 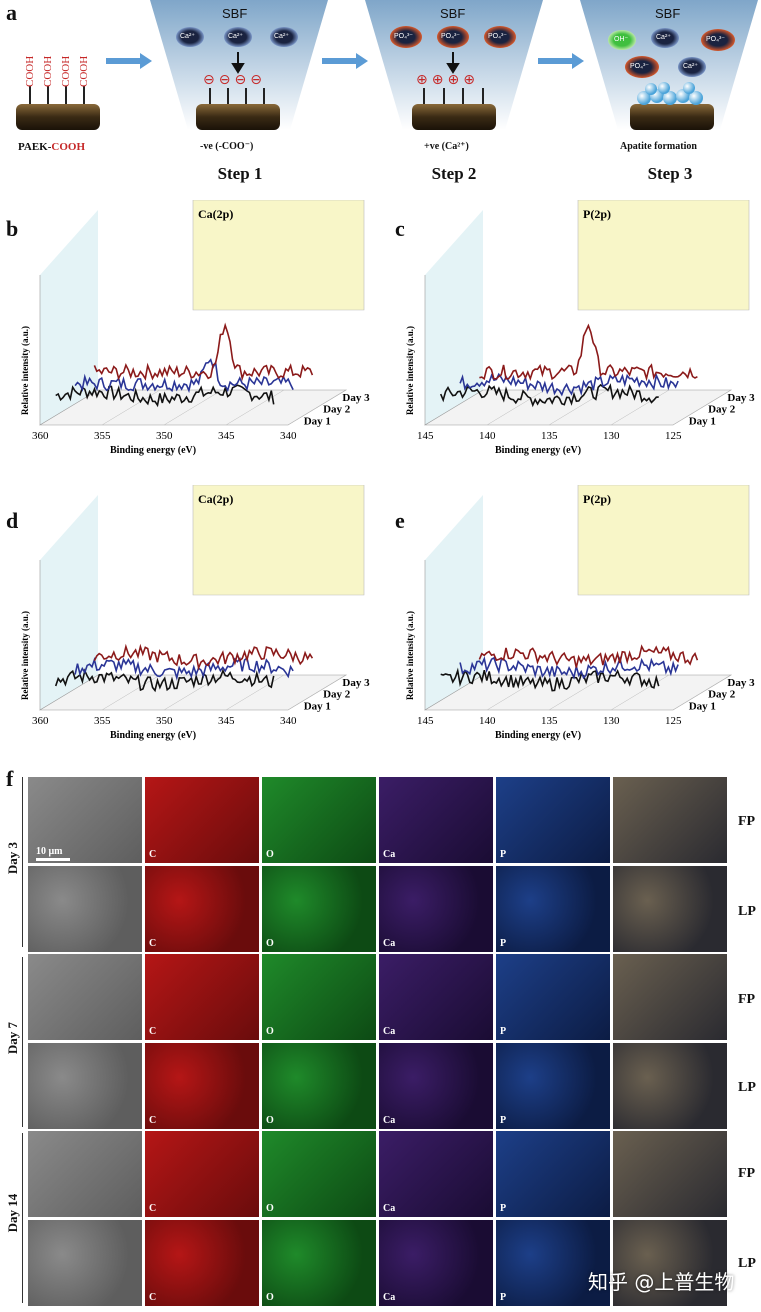 What do you see at coordinates (446, 146) in the screenshot?
I see `step2-caption: +ve (Ca²⁺)` at bounding box center [446, 146].